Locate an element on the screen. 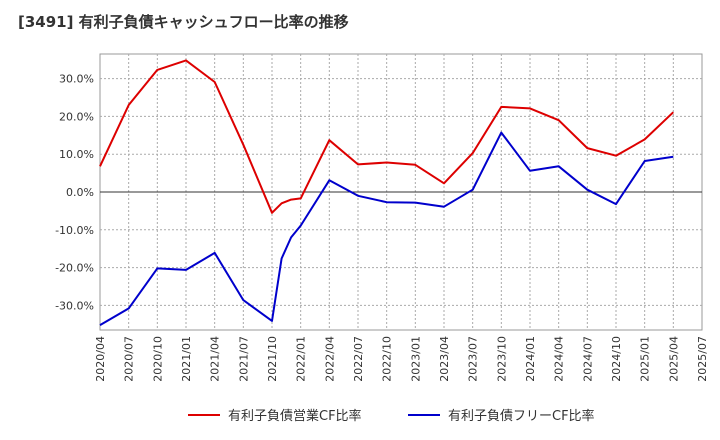  x-tick-label: 2020/10 is located at coordinates (157, 359).